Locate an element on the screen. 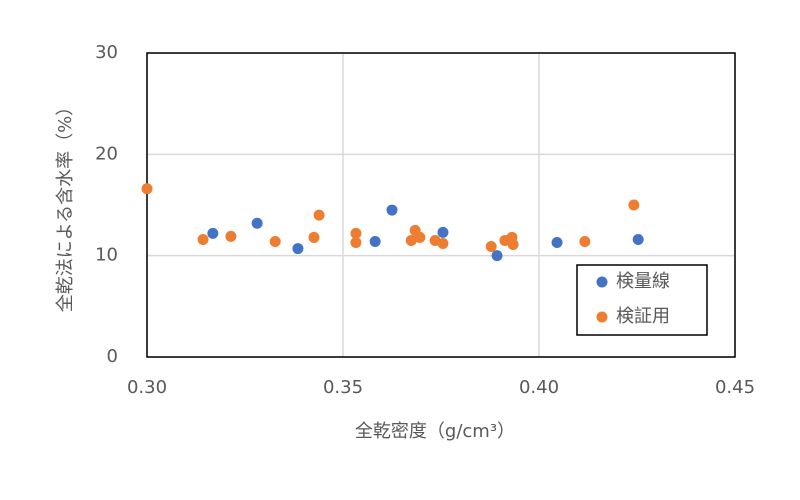  y-axis-title: 全乾法による含水率（%） is located at coordinates (65, 205).